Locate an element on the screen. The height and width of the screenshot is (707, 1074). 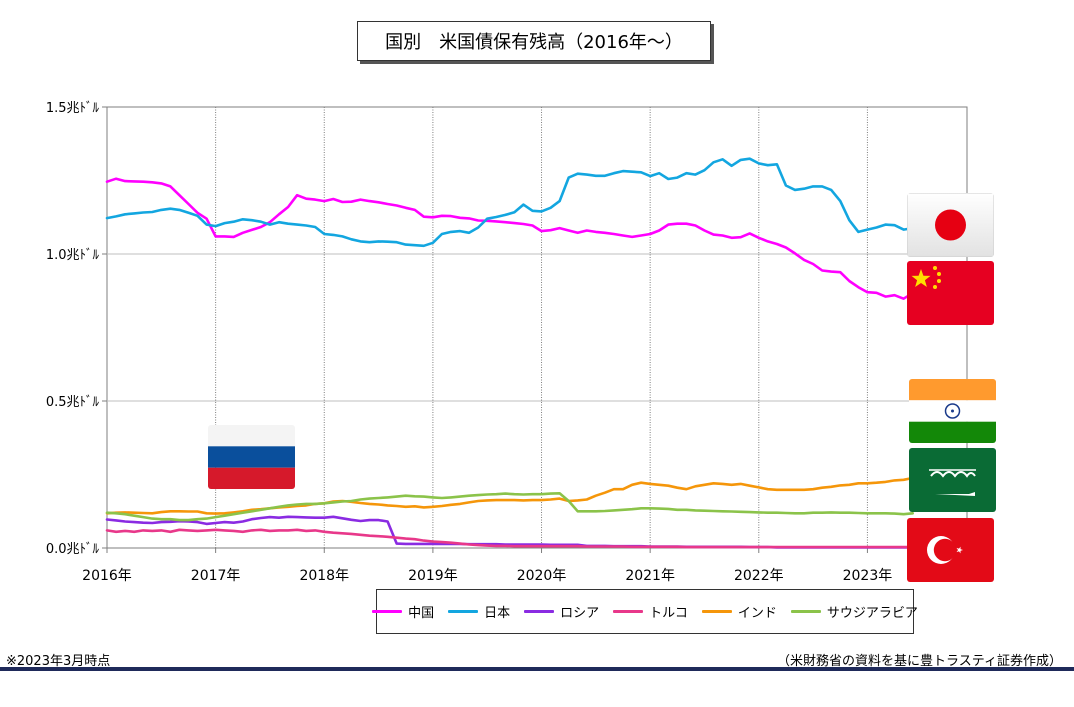
x-tick-label: 2016年 is located at coordinates (107, 576).